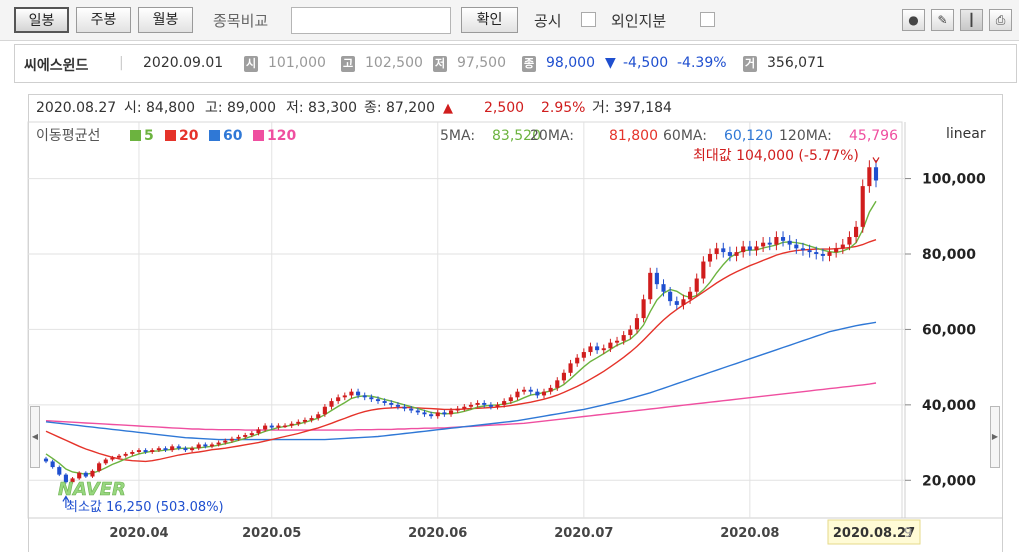 This screenshot has height=552, width=1019. What do you see at coordinates (504, 108) in the screenshot?
I see `candle-change: 2,500` at bounding box center [504, 108].